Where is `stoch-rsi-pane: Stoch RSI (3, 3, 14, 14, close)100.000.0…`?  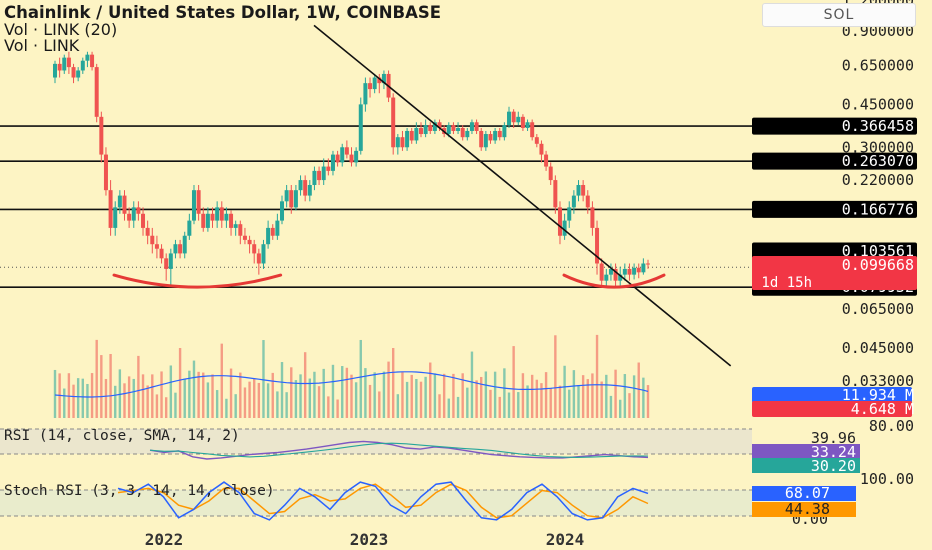 stoch-rsi-pane: Stoch RSI (3, 3, 14, 14, close)100.000.0… is located at coordinates (457, 499).